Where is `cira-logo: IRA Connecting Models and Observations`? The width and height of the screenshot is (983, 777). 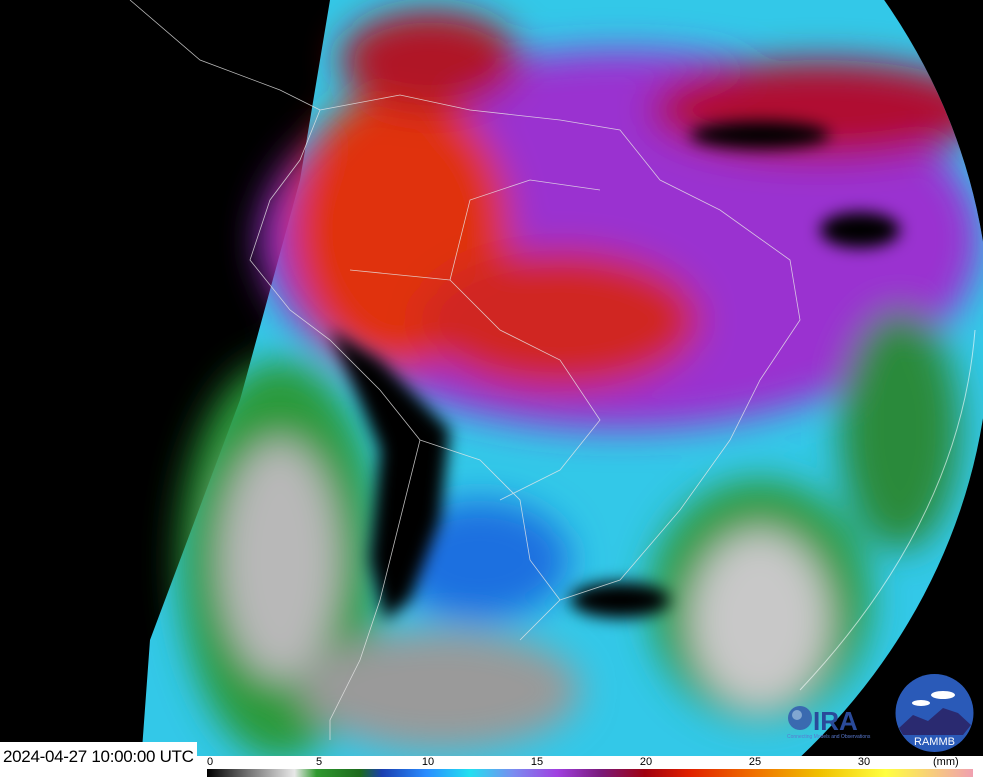
cira-logo: IRA Connecting Models and Observations is located at coordinates (829, 723).